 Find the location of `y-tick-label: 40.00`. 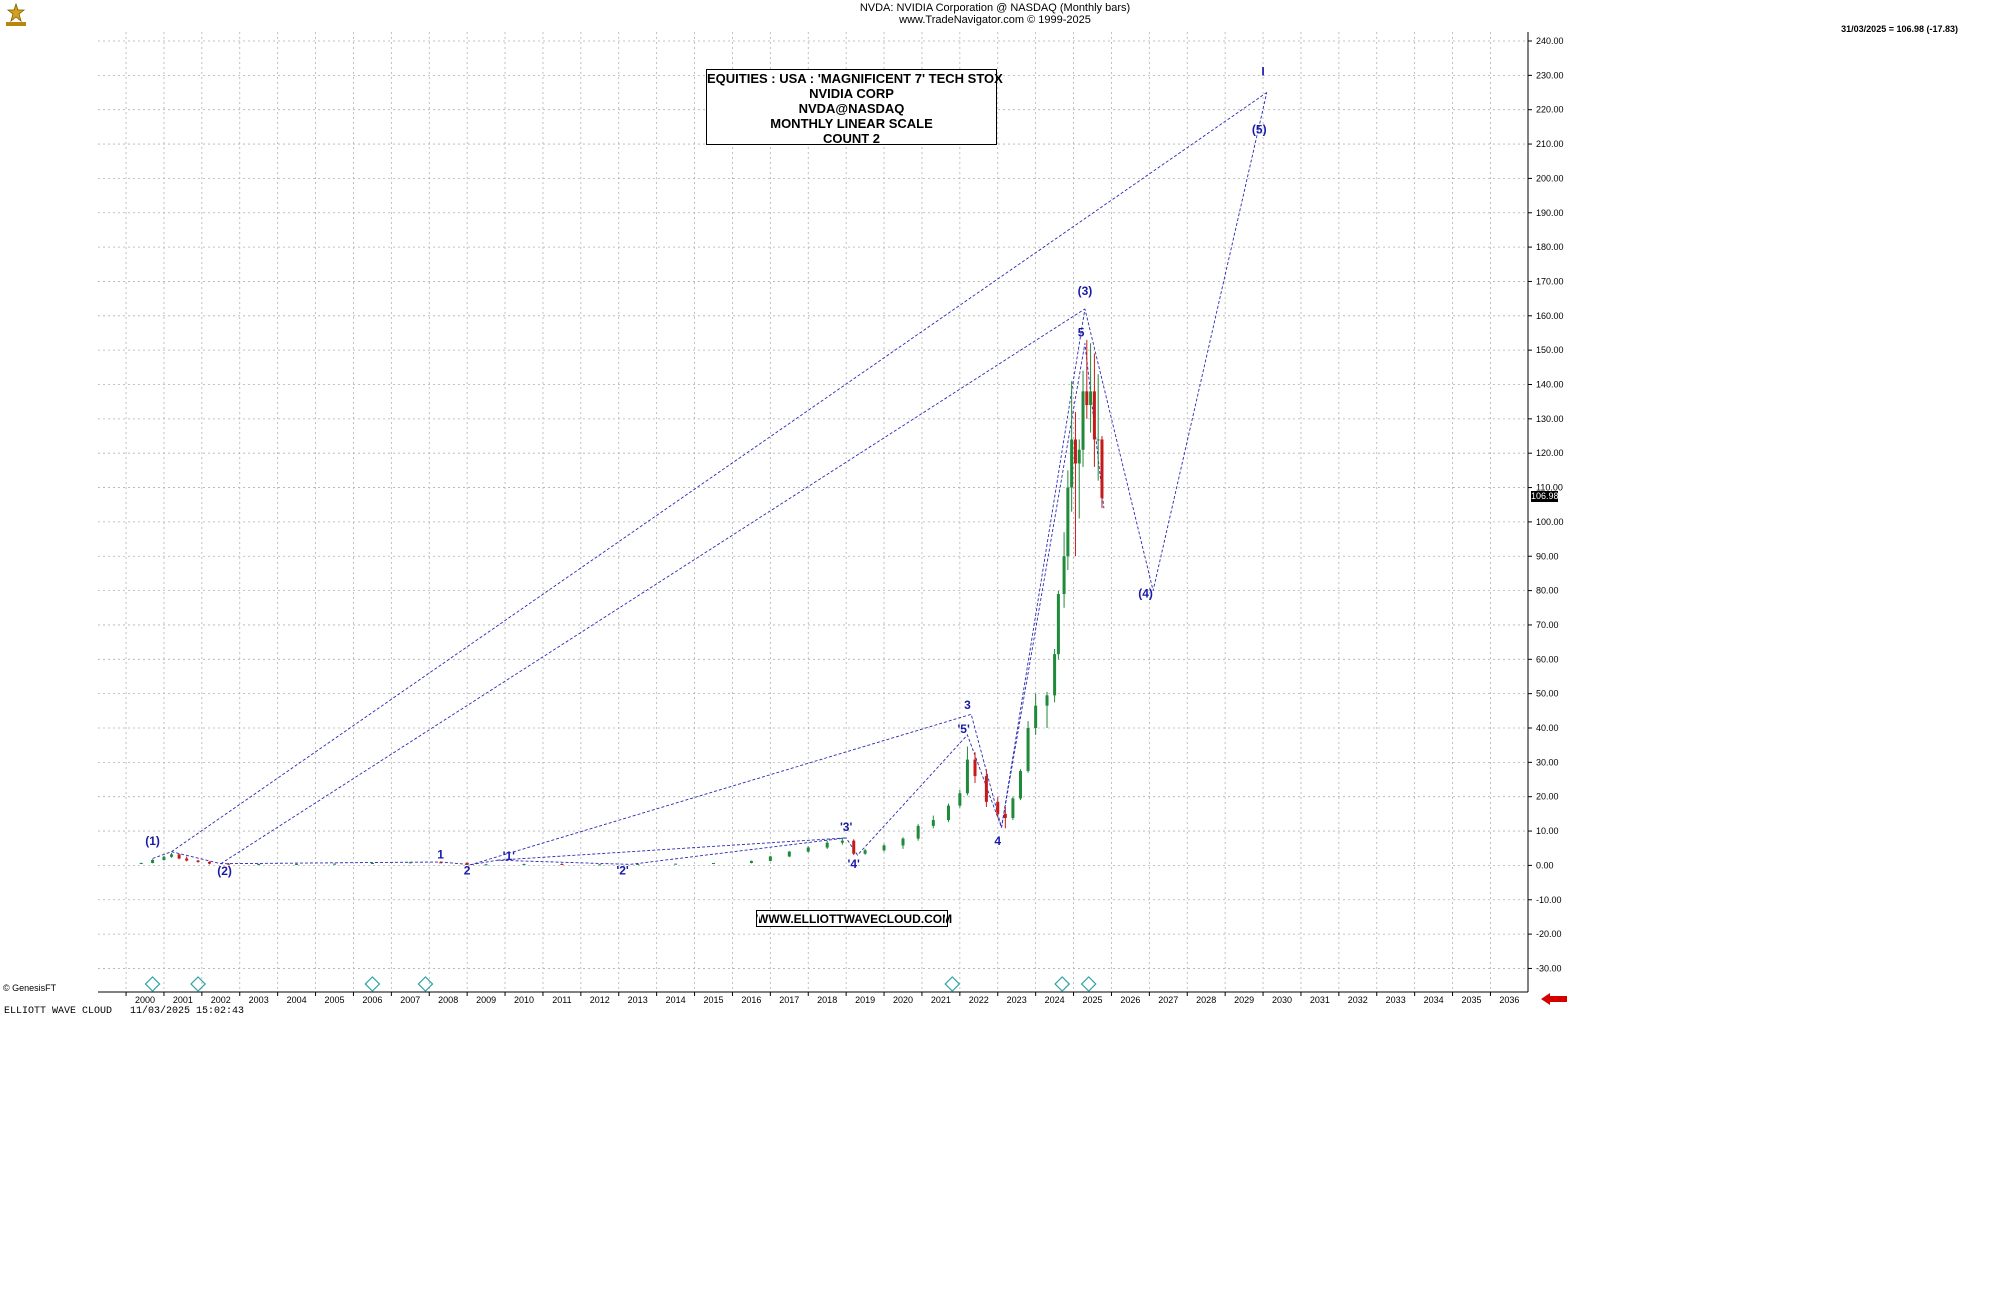

y-tick-label: 40.00 is located at coordinates (1547, 728).